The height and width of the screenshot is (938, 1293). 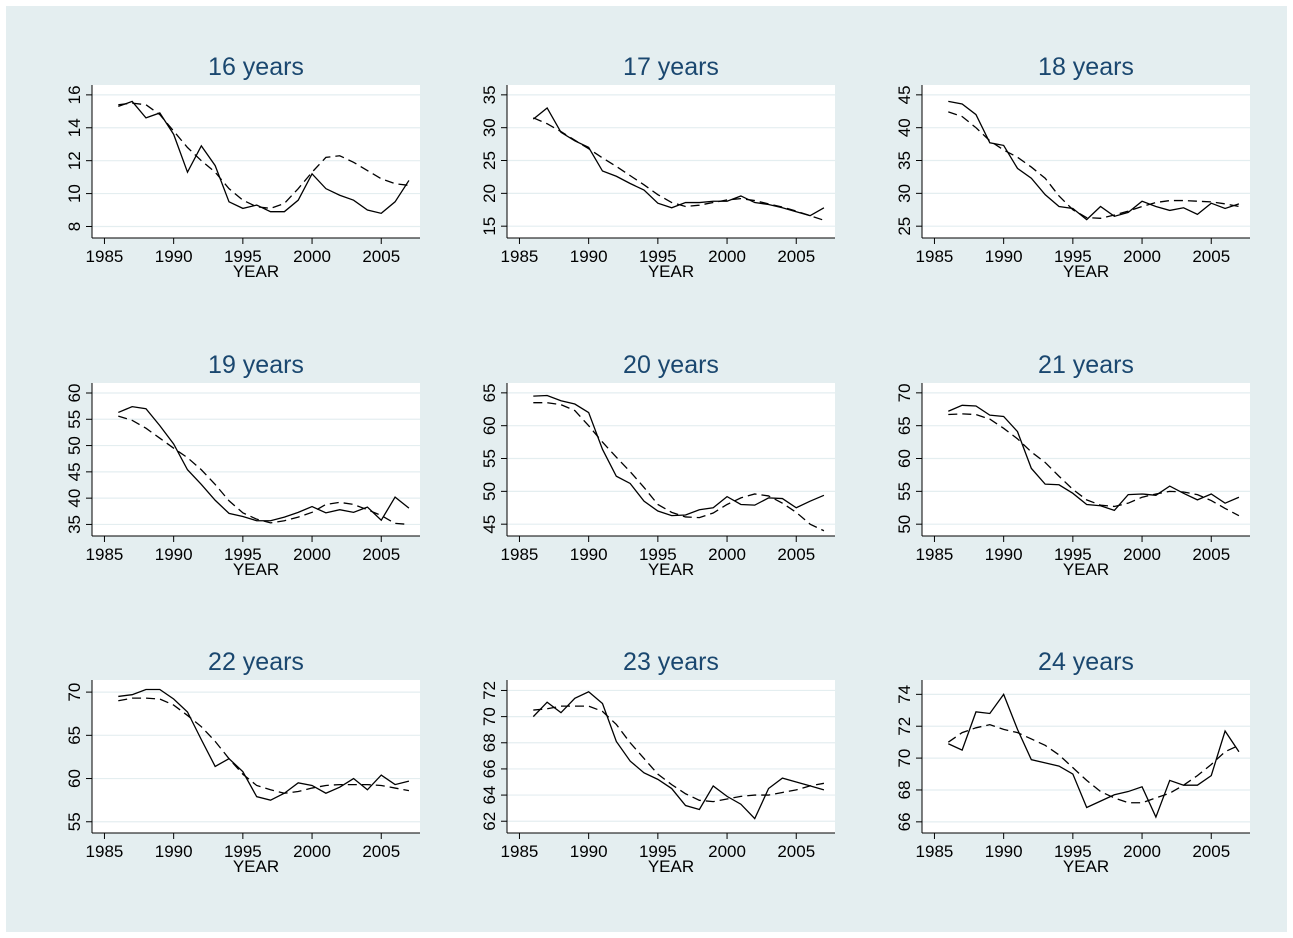 I want to click on panel: 22 years 55 60 65 70 1985 1990 1995 2000 2005 YEAR, so click(x=242, y=762).